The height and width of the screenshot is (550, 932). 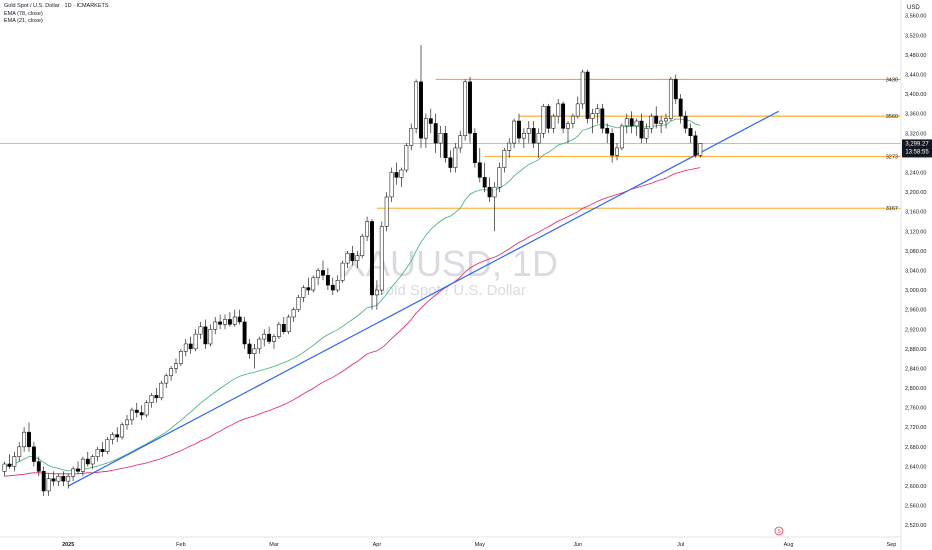 I want to click on price-tick-label: 3,080.00, so click(x=915, y=252).